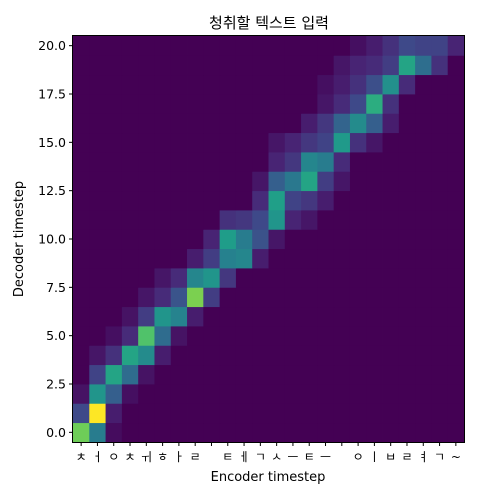  I want to click on x-tick-label: ㅇ, so click(358, 457).